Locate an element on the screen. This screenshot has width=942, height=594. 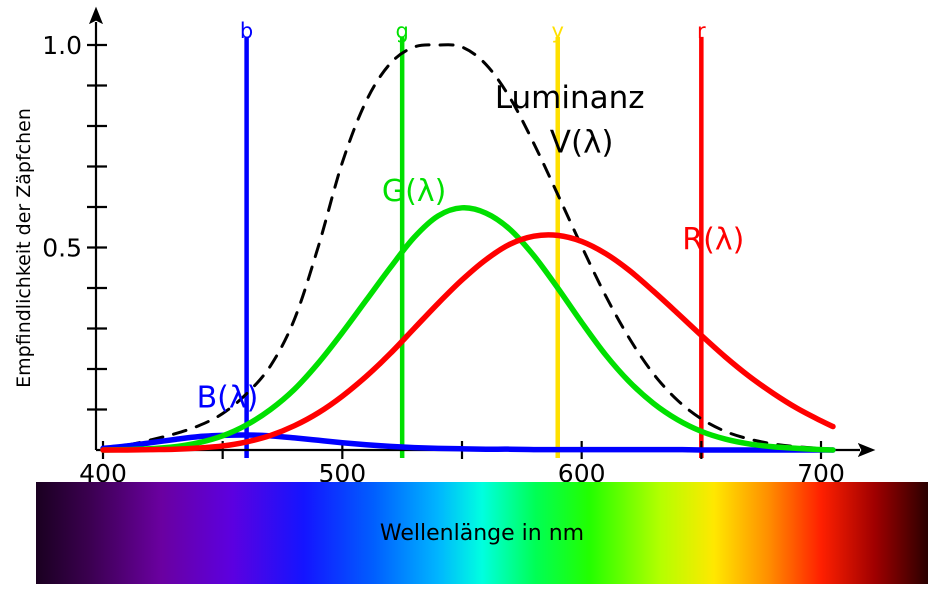
y-axis-title: Empfindlichkeit der Zäpfchen is located at coordinates (24, 248).